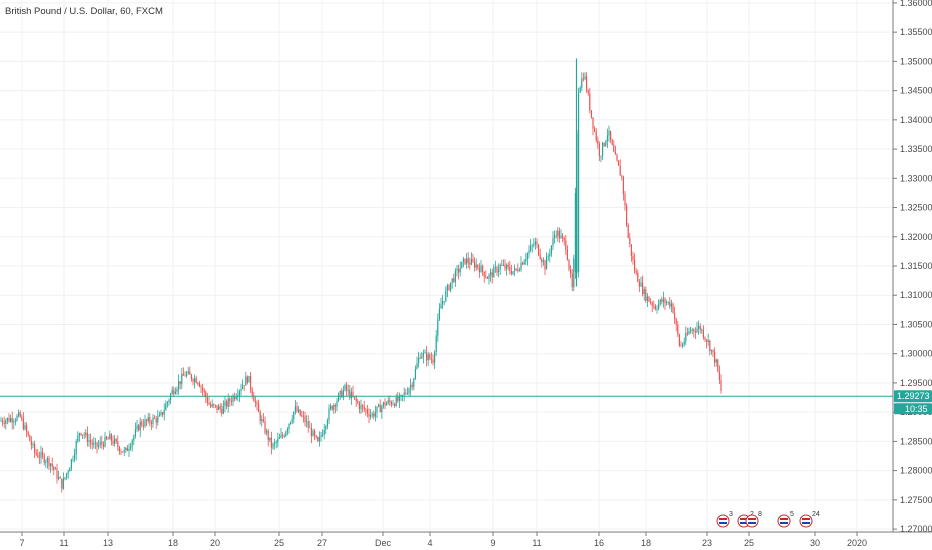 This screenshot has width=932, height=550. Describe the element at coordinates (768, 519) in the screenshot. I see `event-markers: 3 2 8 5 24` at that location.